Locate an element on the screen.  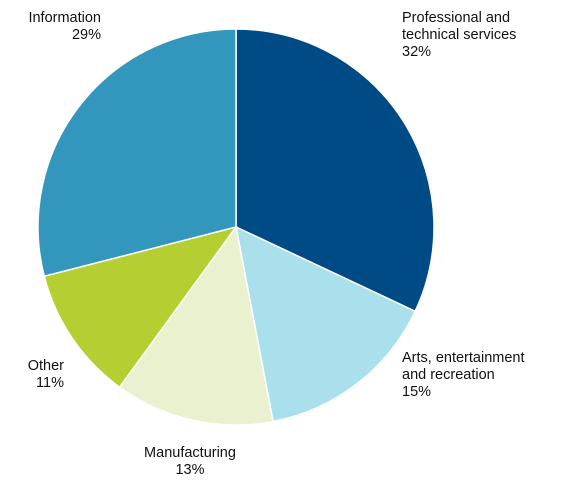
category-name: Other is located at coordinates (45, 366).